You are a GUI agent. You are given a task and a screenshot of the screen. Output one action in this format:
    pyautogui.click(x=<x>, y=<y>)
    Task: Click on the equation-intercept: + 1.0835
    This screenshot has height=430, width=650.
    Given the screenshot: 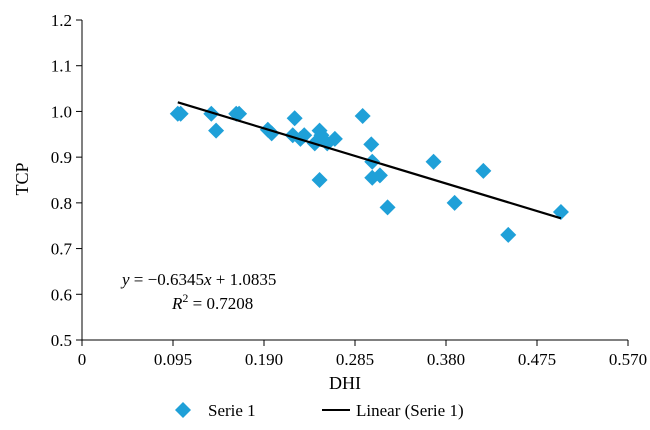 What is the action you would take?
    pyautogui.click(x=244, y=279)
    